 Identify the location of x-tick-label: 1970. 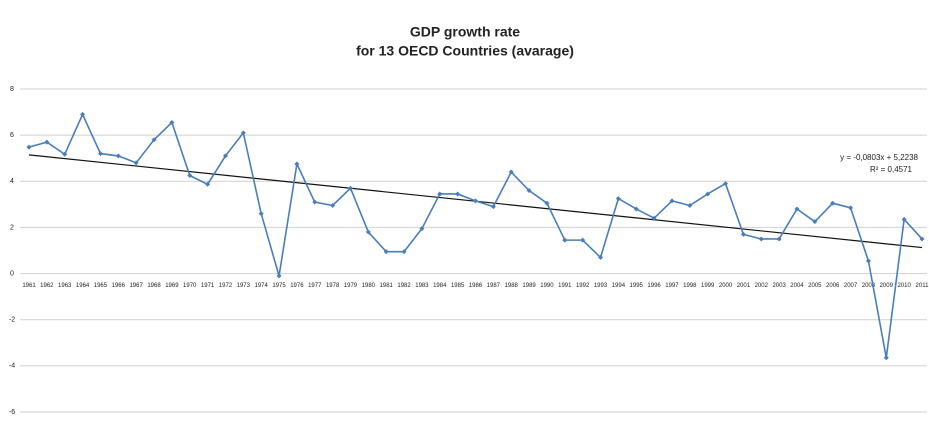
(190, 286).